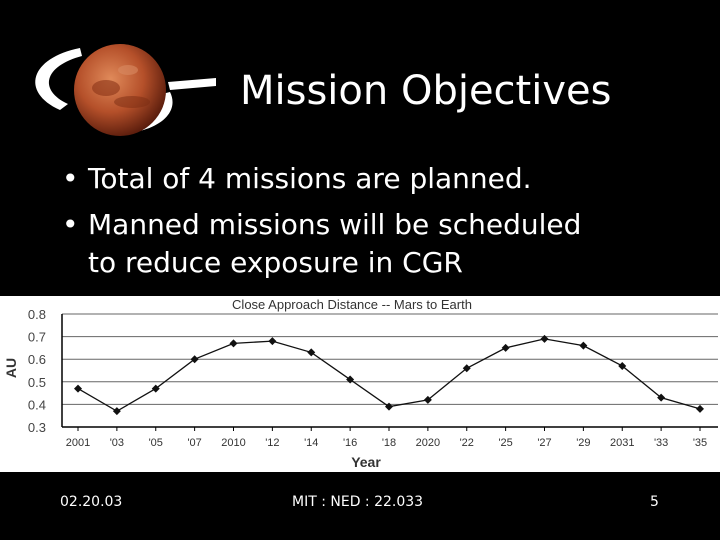 This screenshot has height=540, width=720. I want to click on y-tick-label: 0.8, so click(37, 314).